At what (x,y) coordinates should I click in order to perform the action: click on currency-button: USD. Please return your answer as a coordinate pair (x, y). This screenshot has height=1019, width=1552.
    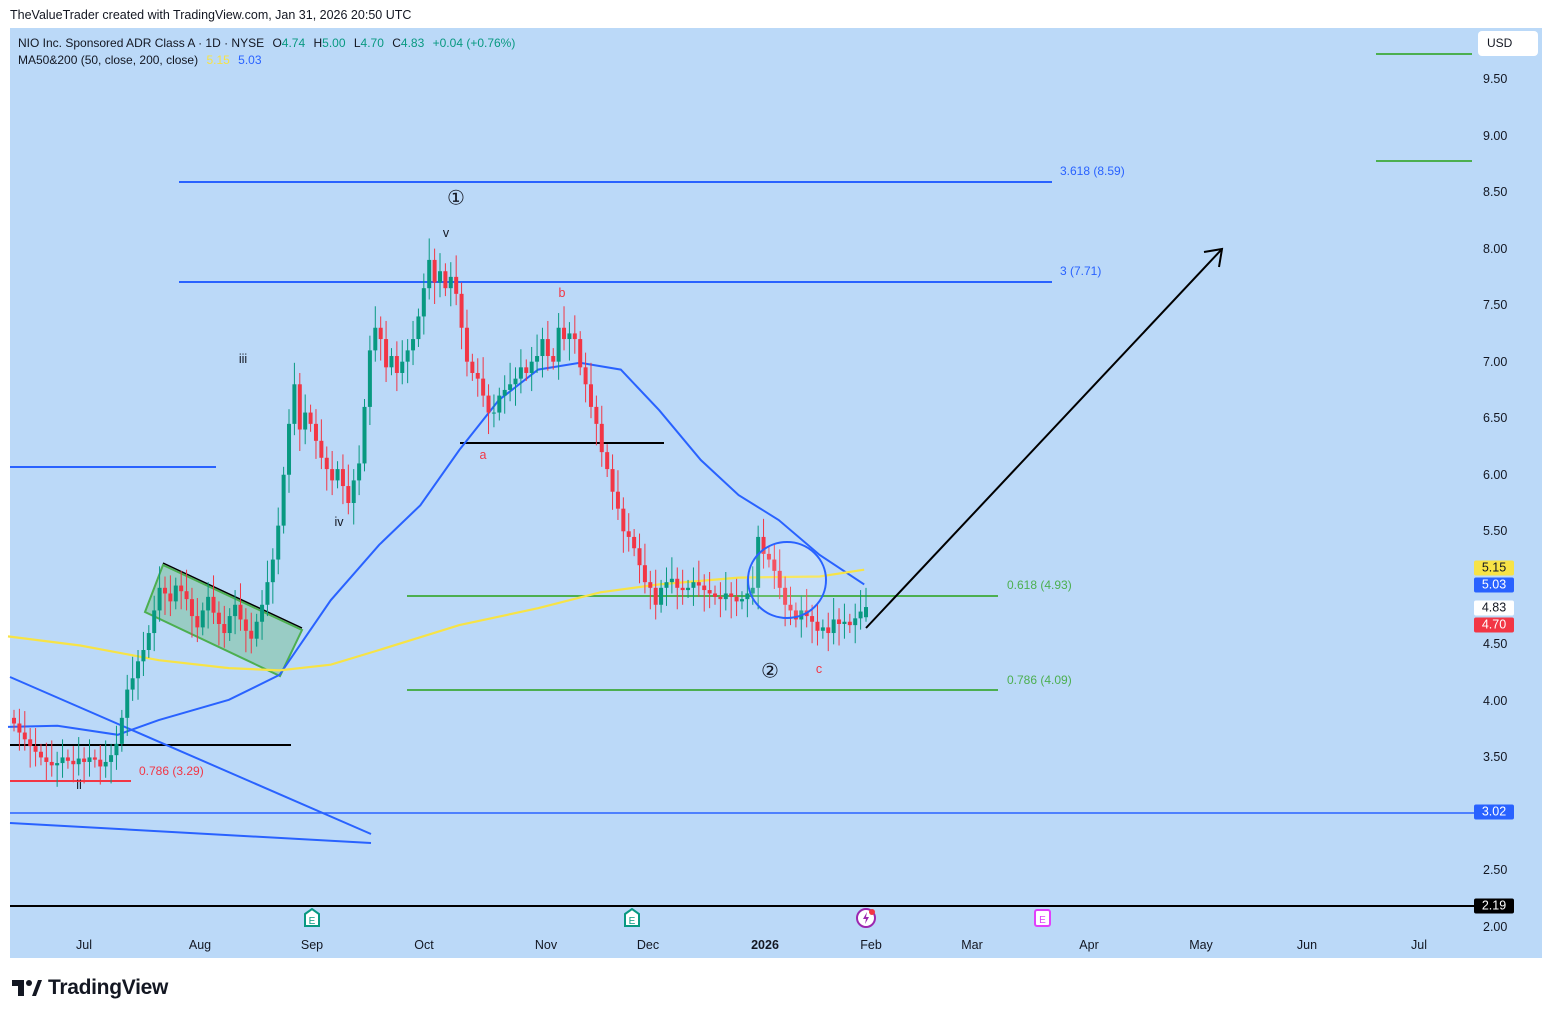
    Looking at the image, I should click on (1508, 43).